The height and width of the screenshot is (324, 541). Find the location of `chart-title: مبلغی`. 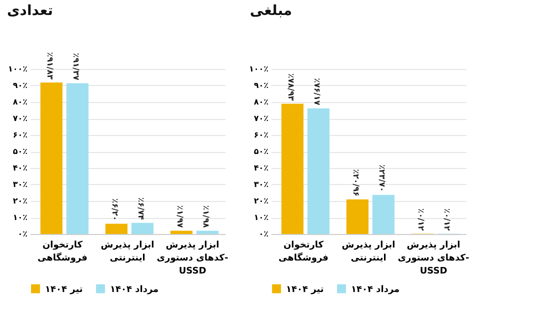

chart-title: مبلغی is located at coordinates (271, 11).